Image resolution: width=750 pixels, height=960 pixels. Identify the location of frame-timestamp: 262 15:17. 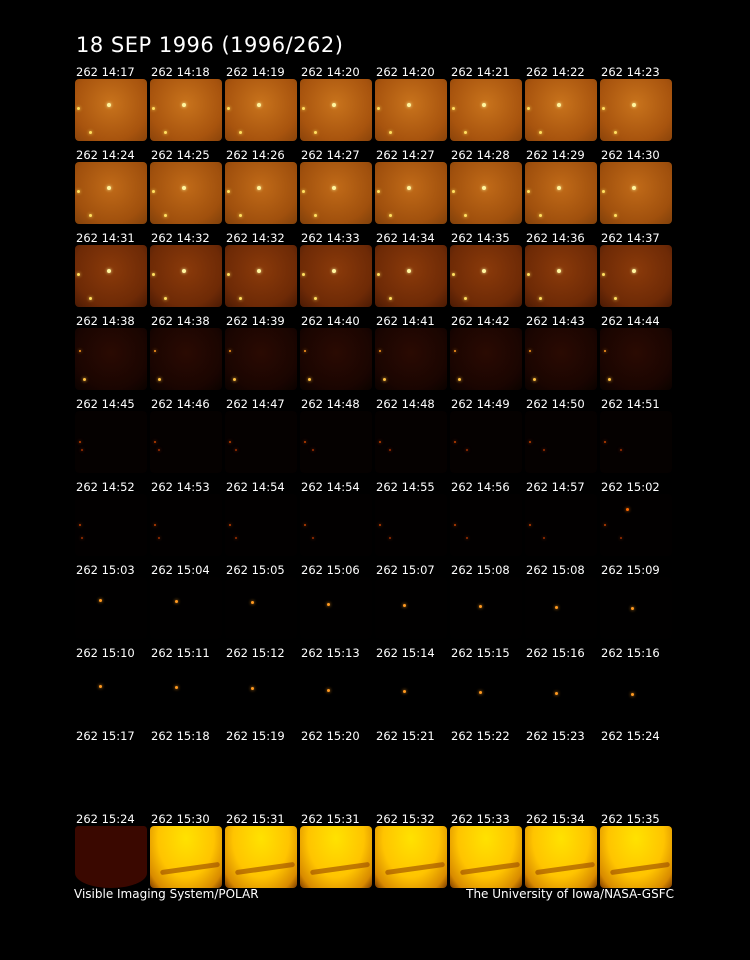
(105, 736).